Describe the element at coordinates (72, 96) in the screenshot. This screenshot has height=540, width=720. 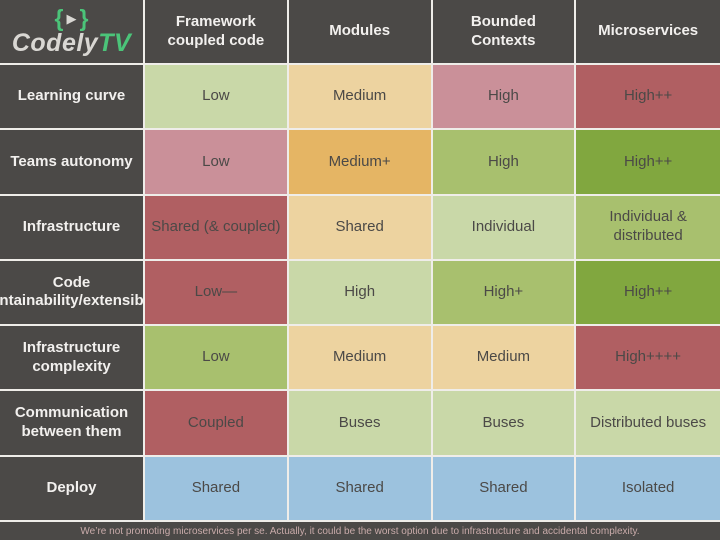
I see `row-label-learning-curve: Learning curve` at that location.